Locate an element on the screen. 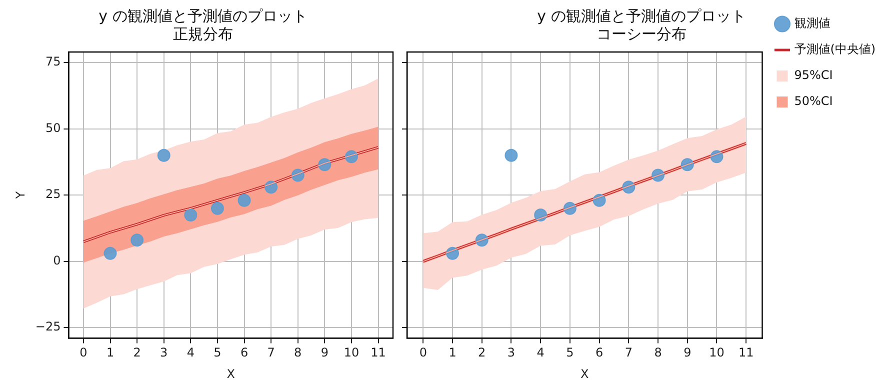 The image size is (891, 390). y-tick-label: 50 is located at coordinates (53, 127).